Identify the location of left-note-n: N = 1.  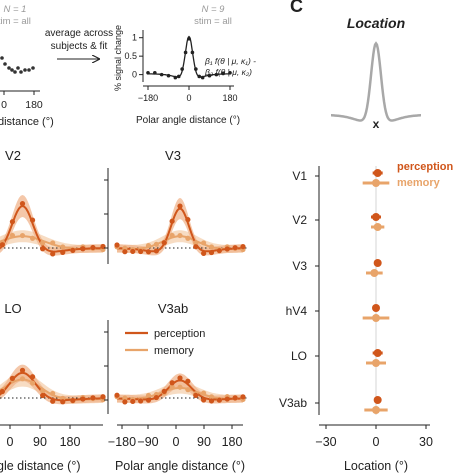
(15, 9).